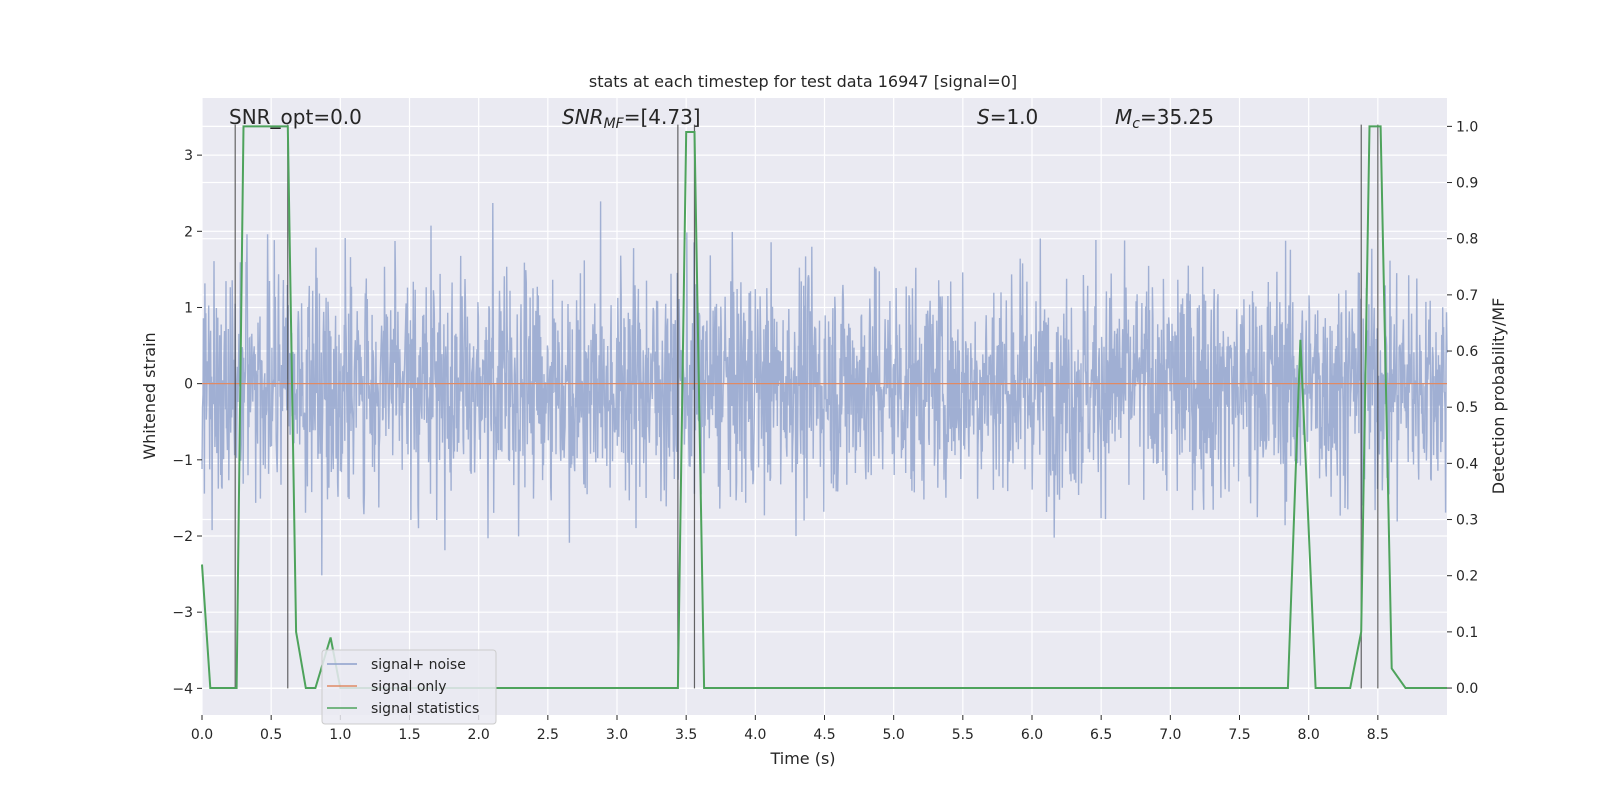  Describe the element at coordinates (188, 385) in the screenshot. I see `y-tick-label: 0` at that location.